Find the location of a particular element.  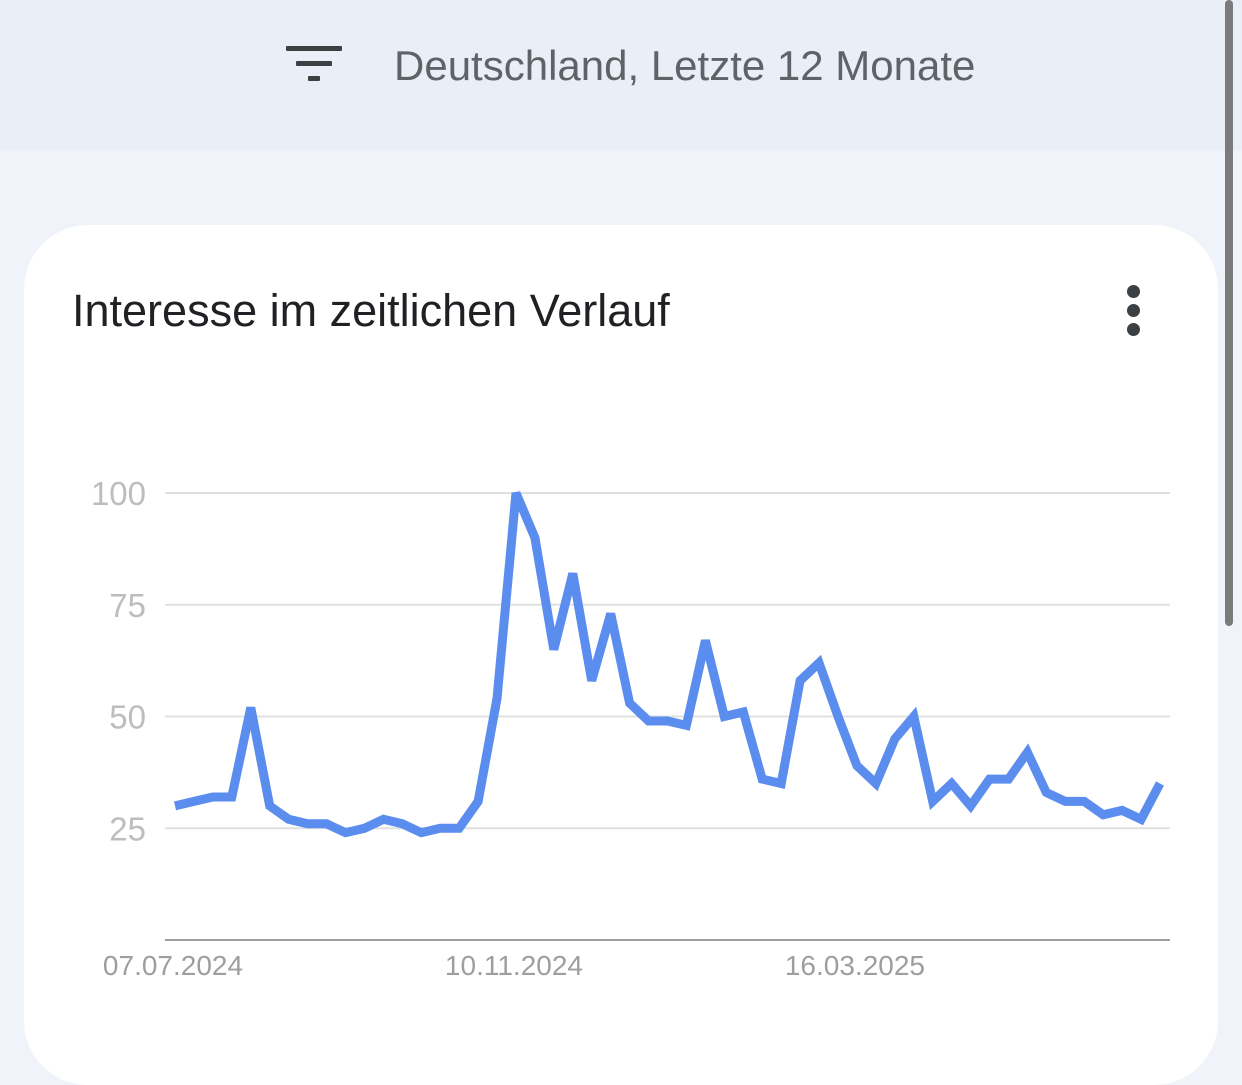

filter-bar: Deutschland, Letzte 12 Monate is located at coordinates (621, 75).